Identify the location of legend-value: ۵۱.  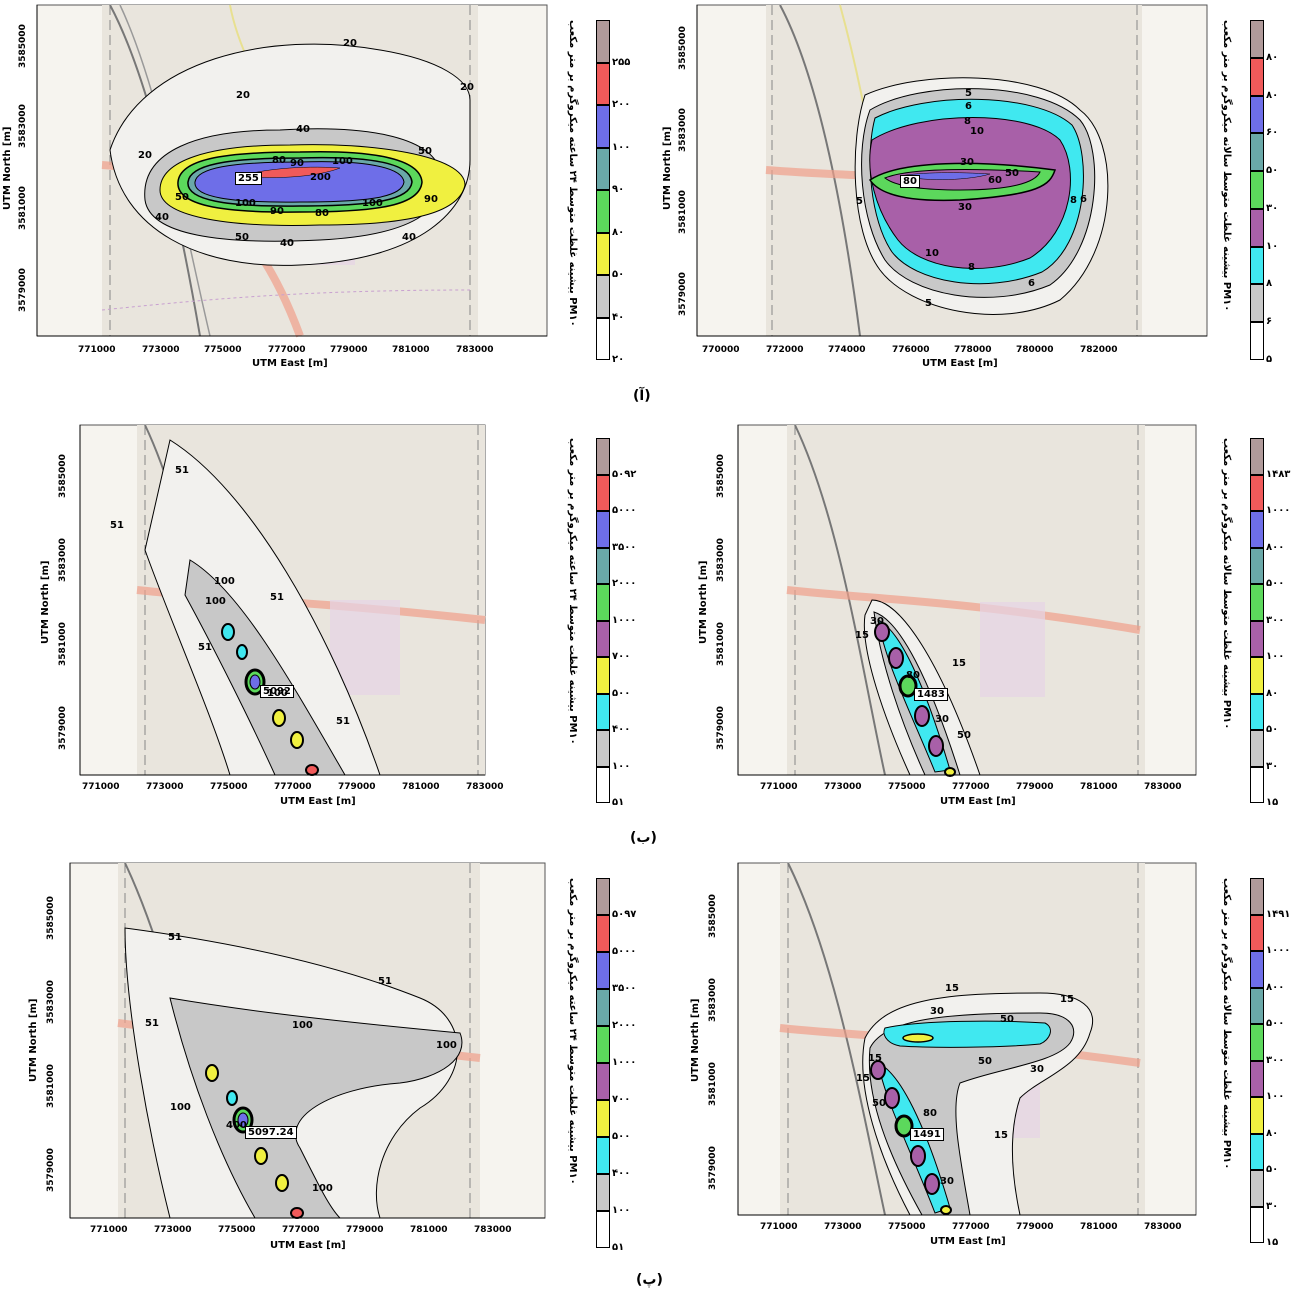
(618, 802).